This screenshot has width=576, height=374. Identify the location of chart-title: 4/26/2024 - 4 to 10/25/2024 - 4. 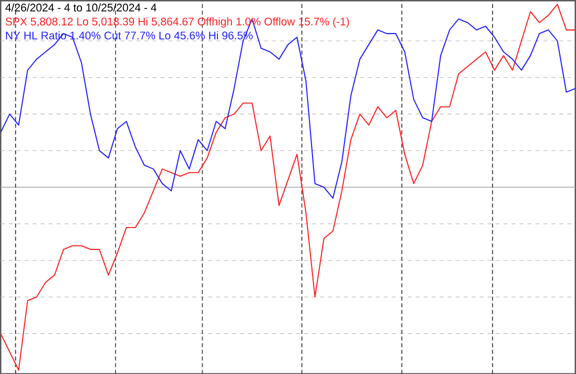
(80, 7).